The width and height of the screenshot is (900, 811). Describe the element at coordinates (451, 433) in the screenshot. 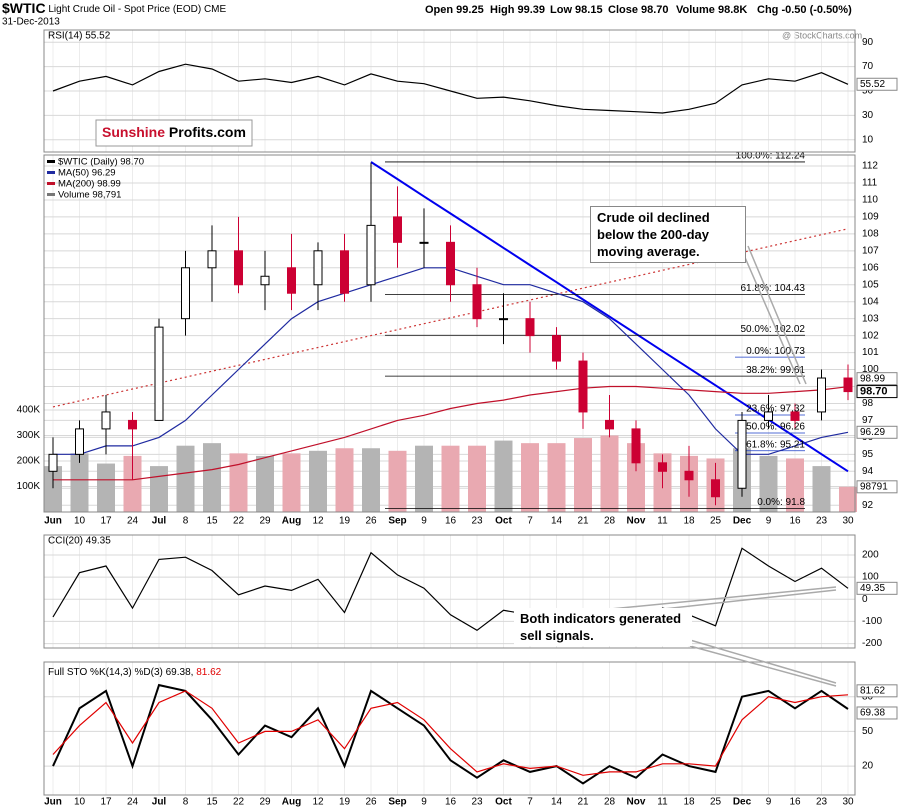

I see `moving-average` at that location.